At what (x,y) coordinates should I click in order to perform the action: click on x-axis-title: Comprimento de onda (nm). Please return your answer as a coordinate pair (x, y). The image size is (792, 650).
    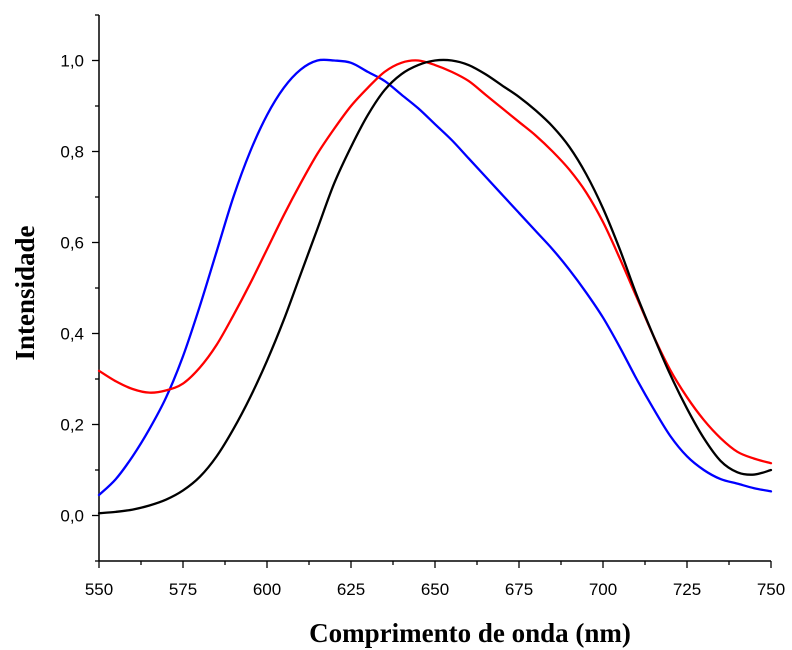
    Looking at the image, I should click on (470, 633).